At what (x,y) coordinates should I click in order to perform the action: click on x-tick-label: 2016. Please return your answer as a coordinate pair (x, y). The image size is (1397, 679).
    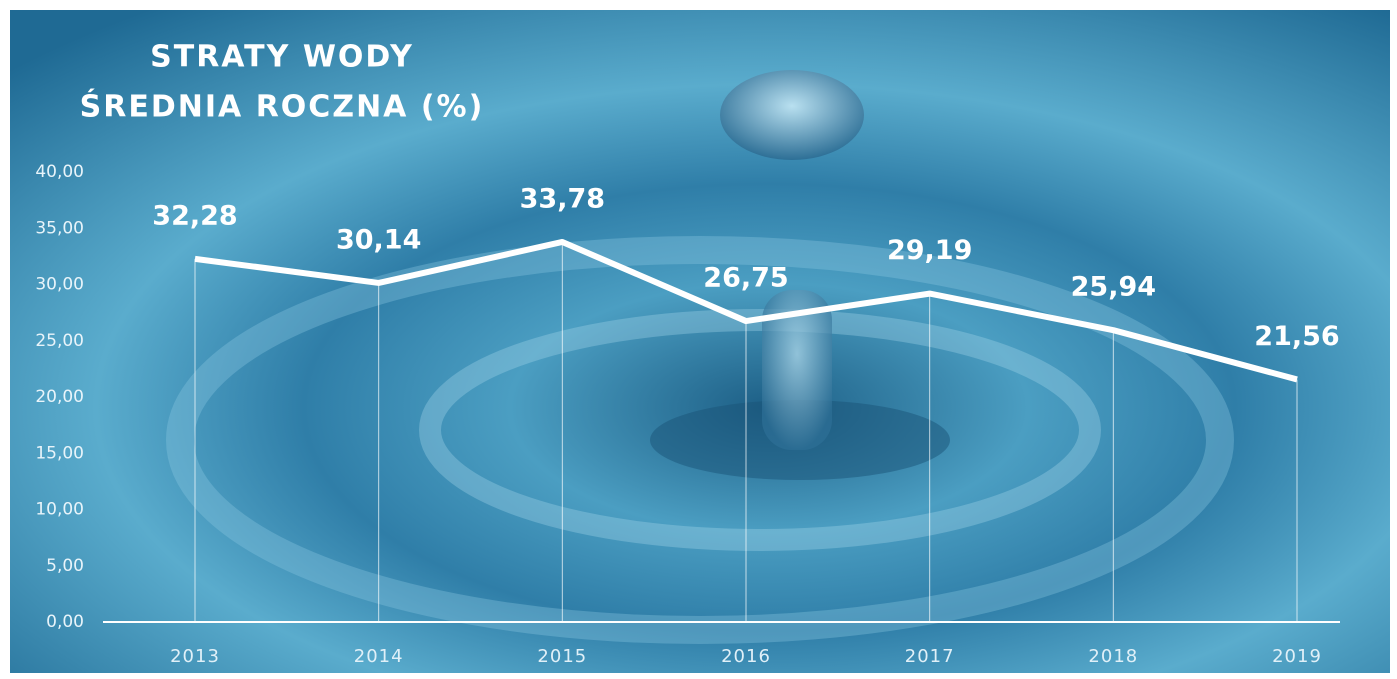
    Looking at the image, I should click on (746, 656).